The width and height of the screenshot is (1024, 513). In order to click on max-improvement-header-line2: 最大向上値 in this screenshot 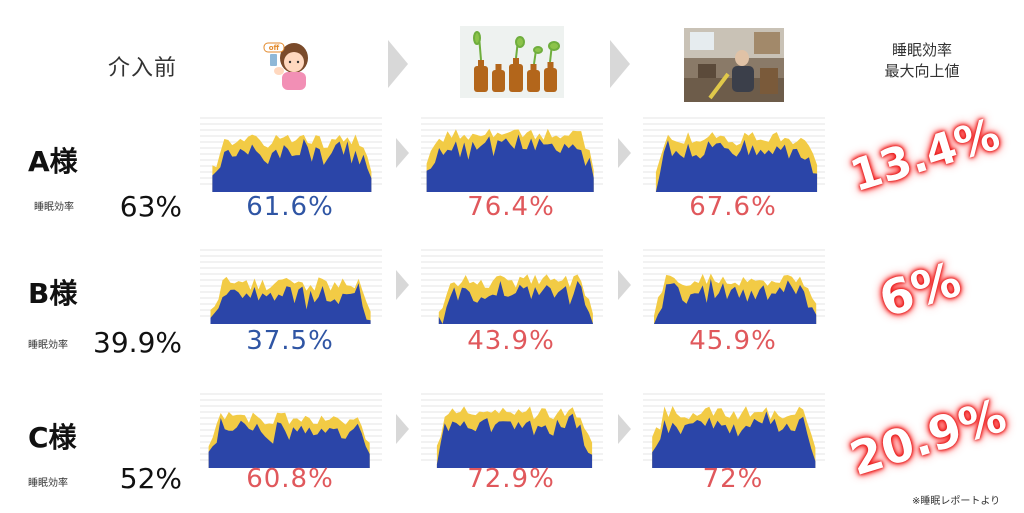, I will do `click(922, 71)`.